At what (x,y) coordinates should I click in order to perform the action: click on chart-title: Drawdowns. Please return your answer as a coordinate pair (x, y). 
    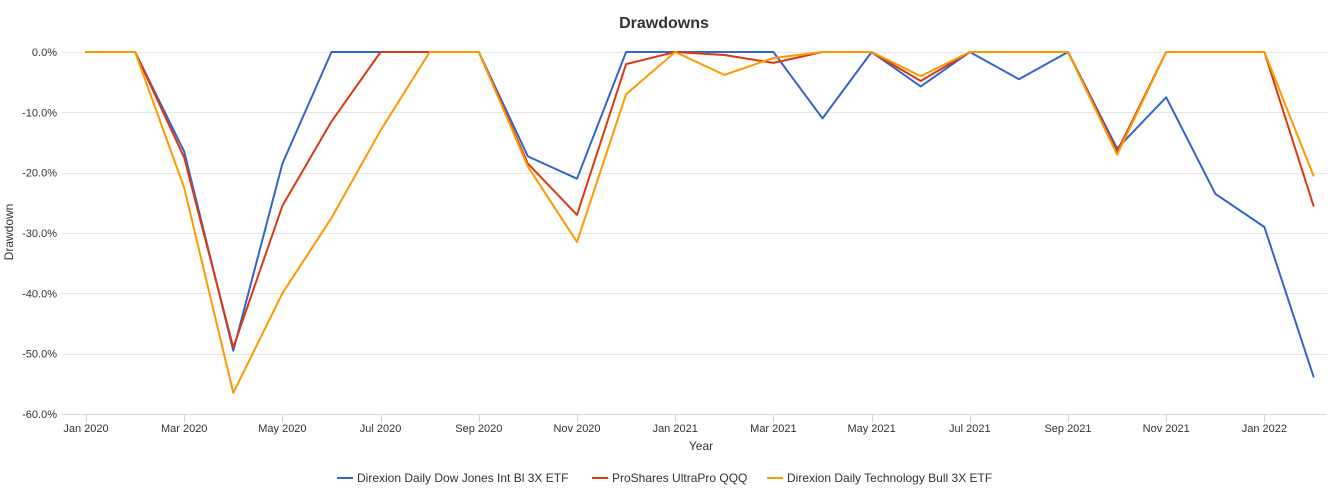
    Looking at the image, I should click on (664, 23).